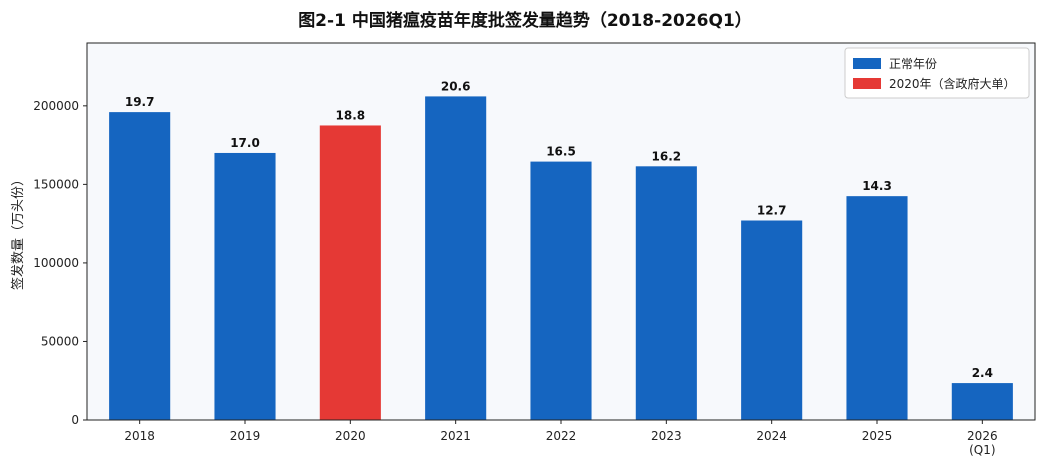  What do you see at coordinates (877, 436) in the screenshot?
I see `x-tick-label: 2025` at bounding box center [877, 436].